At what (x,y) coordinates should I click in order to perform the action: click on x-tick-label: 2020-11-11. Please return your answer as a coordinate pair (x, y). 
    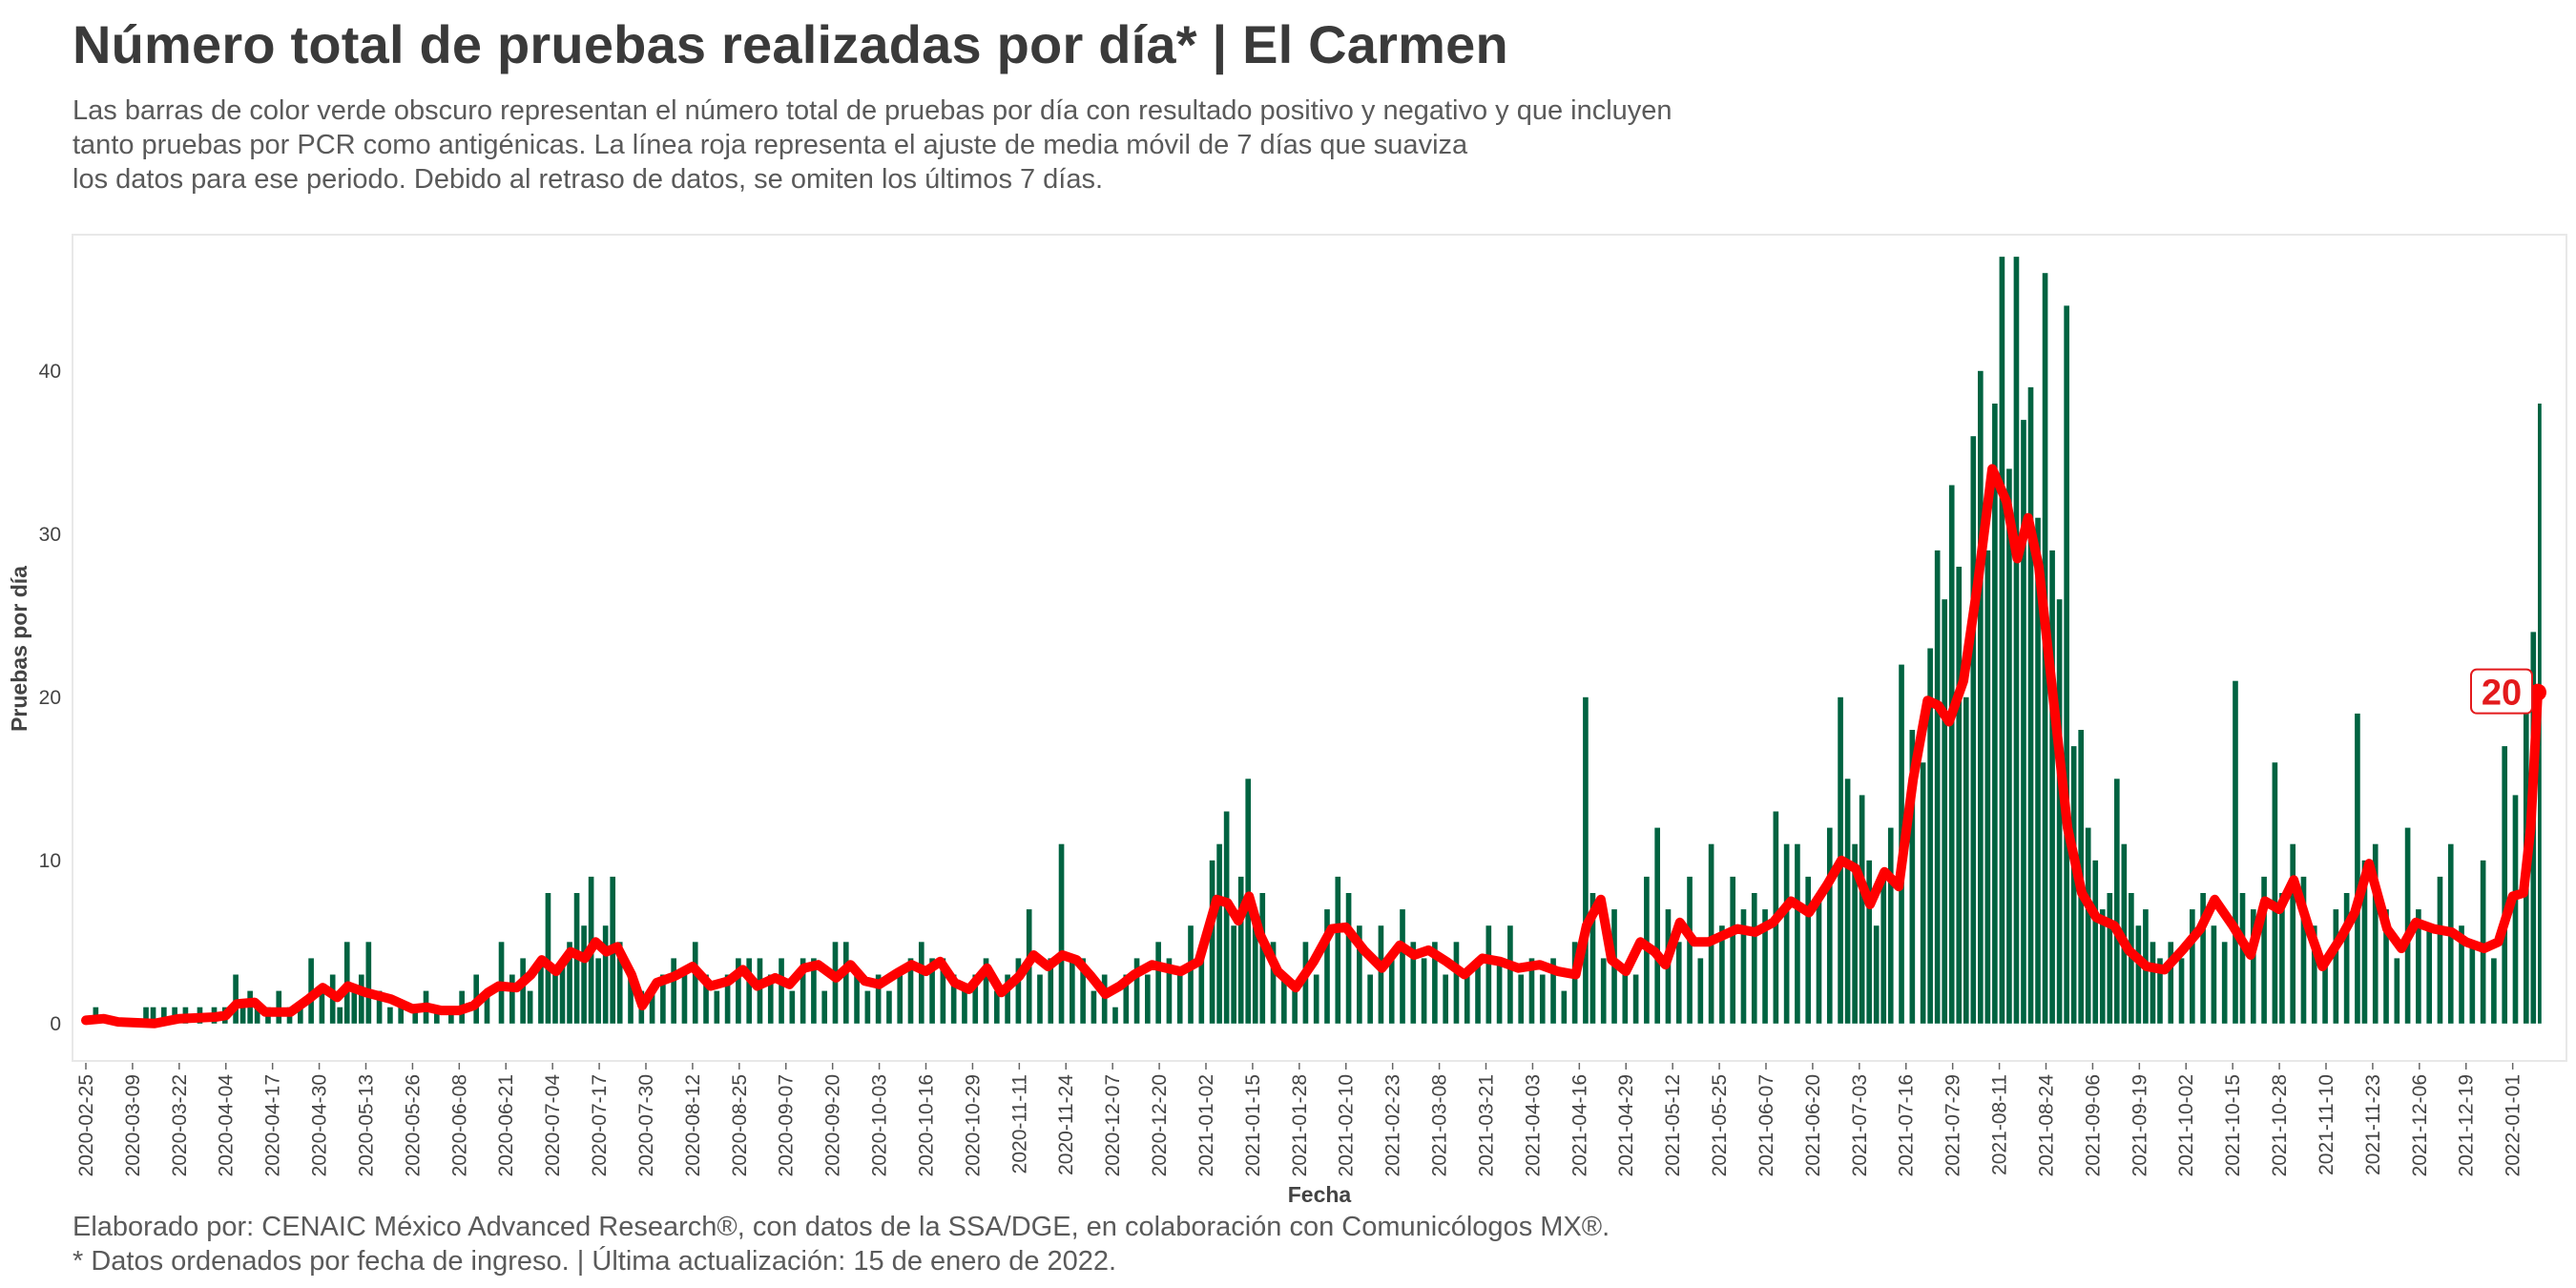
    Looking at the image, I should click on (1019, 1124).